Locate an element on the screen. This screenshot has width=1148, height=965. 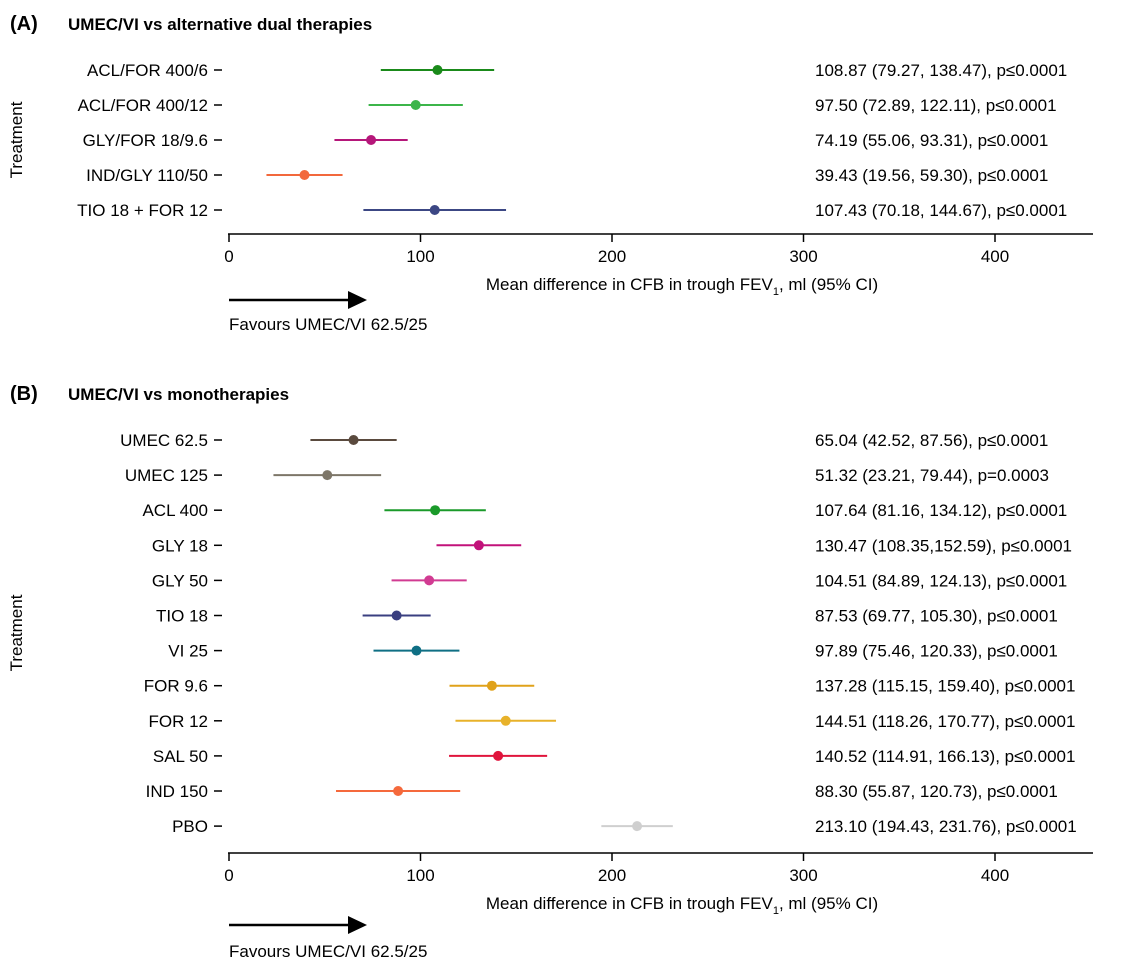
panel-label: (A) is located at coordinates (24, 24).